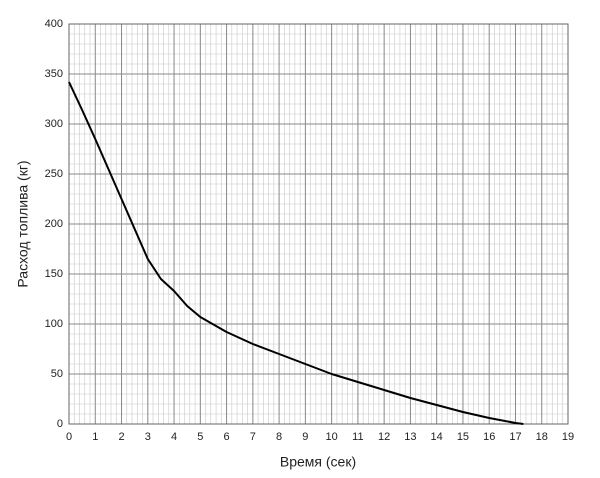  I want to click on x-tick-label: 2, so click(121, 437).